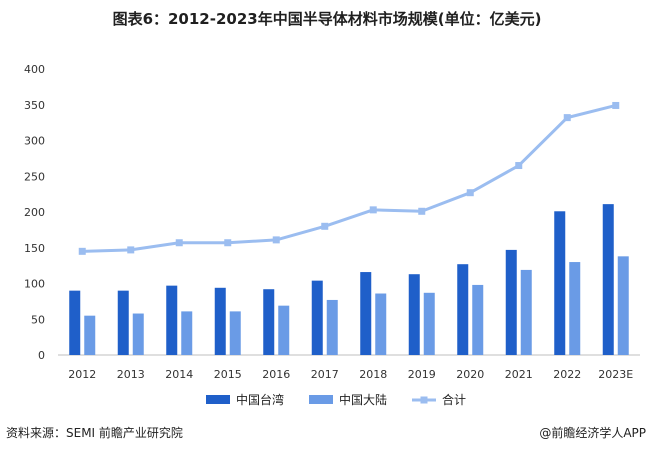 The image size is (654, 452). Describe the element at coordinates (424, 400) in the screenshot. I see `legend-swatch-marker` at that location.